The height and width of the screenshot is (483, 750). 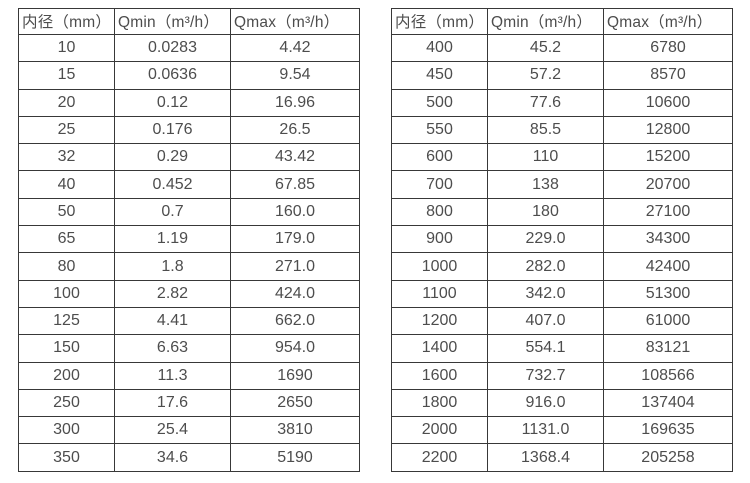 I want to click on table-row: 10 0.0283 4.42, so click(x=189, y=48).